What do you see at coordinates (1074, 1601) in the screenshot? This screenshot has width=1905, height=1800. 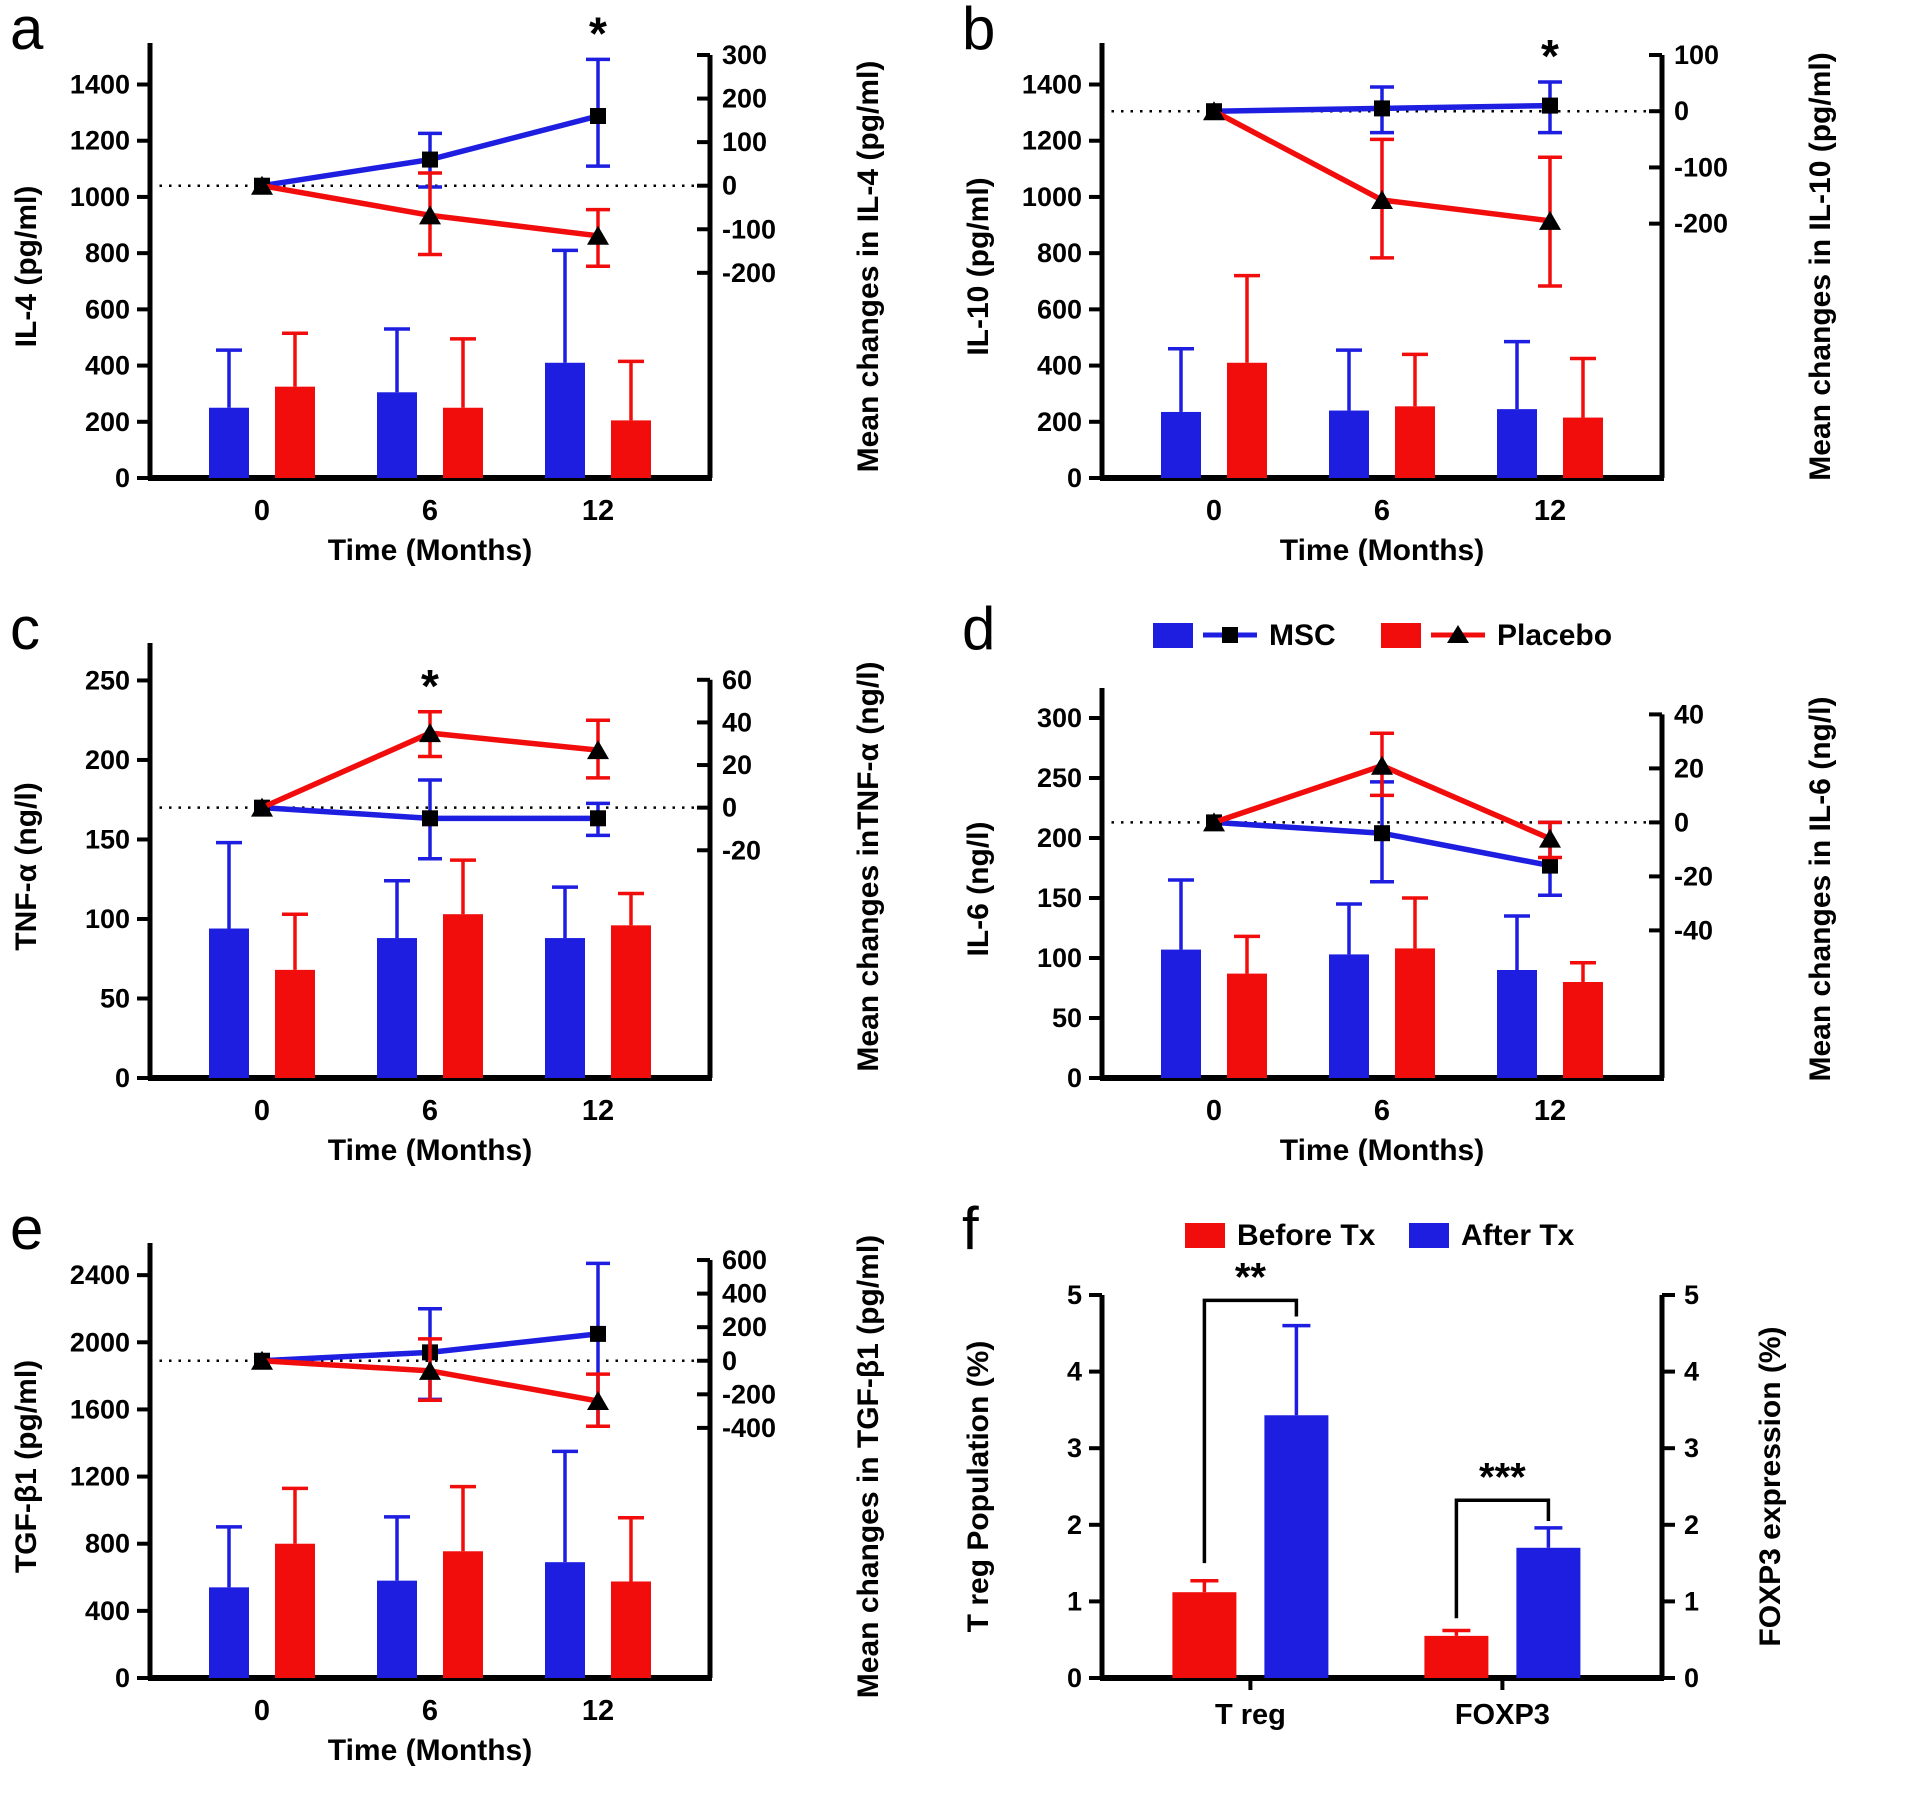 I see `svg-text: 1` at bounding box center [1074, 1601].